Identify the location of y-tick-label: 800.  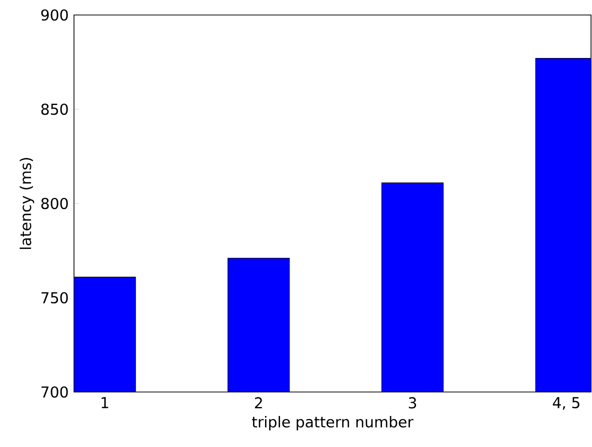
(54, 204).